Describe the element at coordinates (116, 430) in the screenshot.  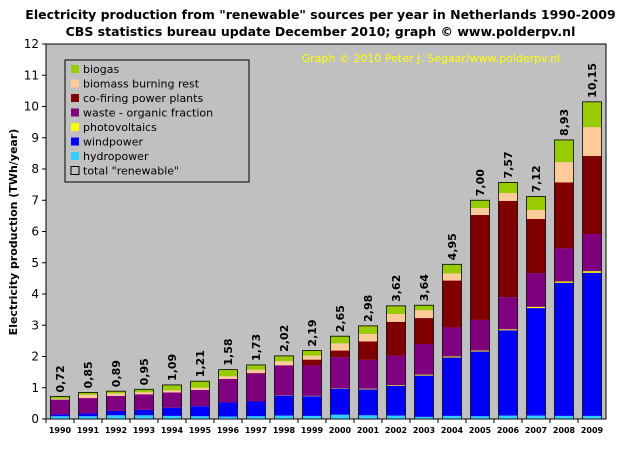
I see `x-tick-label: 1992` at that location.